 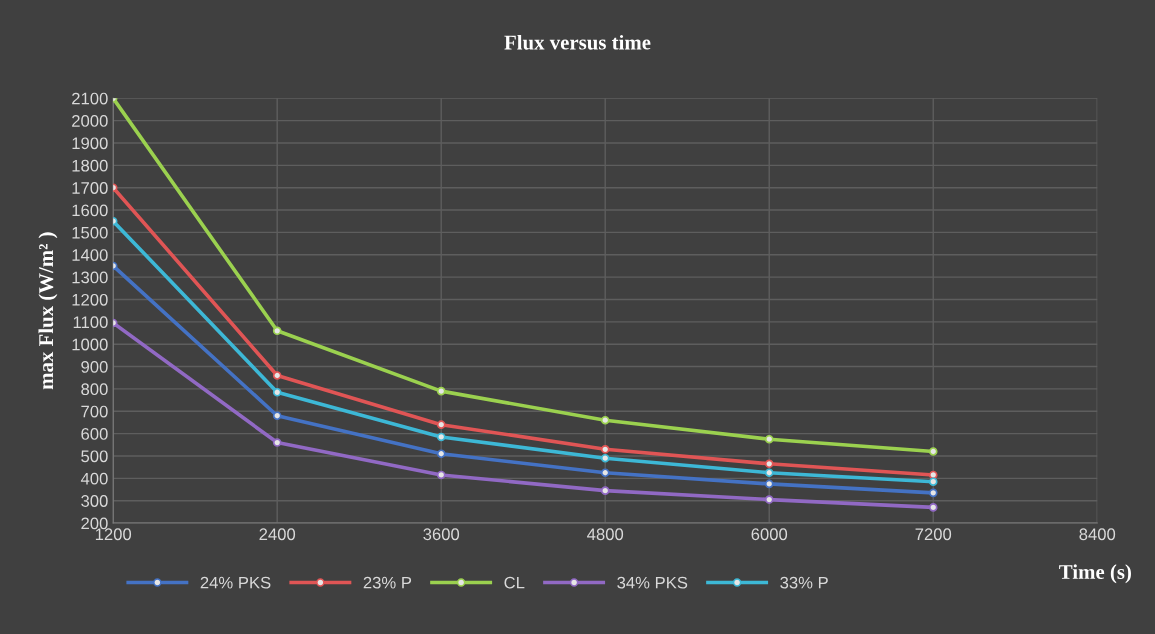 What do you see at coordinates (90, 322) in the screenshot?
I see `y-tick-label: 1100` at bounding box center [90, 322].